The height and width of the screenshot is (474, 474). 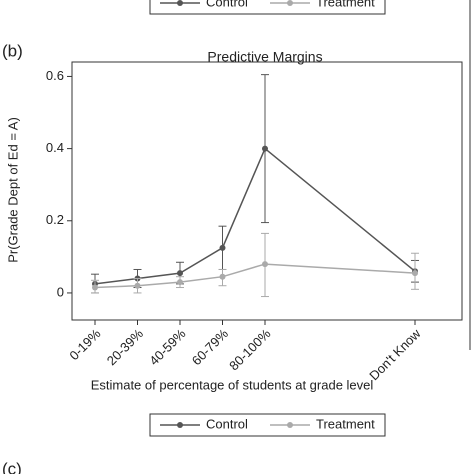 I want to click on panel-label: (c), so click(x=12, y=466).